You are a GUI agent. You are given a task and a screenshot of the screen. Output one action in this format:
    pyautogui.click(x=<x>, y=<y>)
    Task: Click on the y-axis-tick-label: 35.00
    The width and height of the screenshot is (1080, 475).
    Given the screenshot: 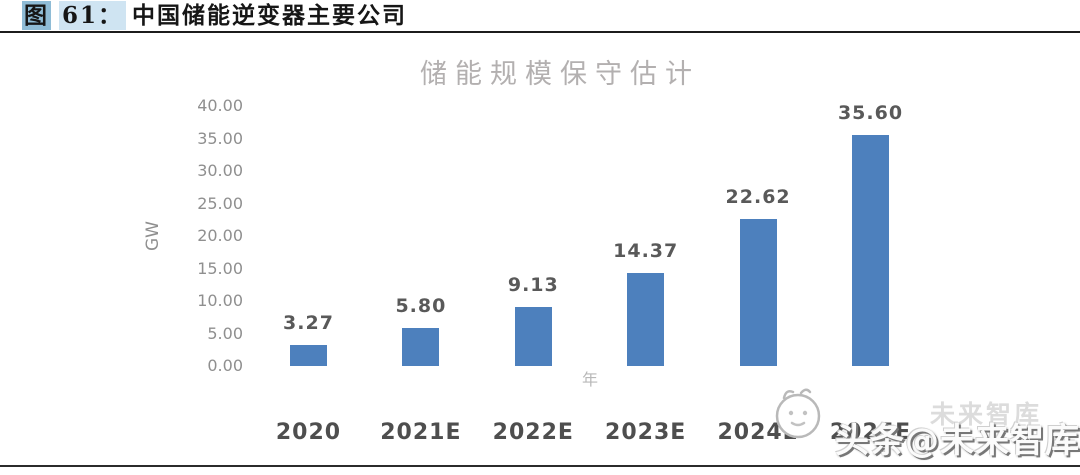 What is the action you would take?
    pyautogui.click(x=220, y=138)
    